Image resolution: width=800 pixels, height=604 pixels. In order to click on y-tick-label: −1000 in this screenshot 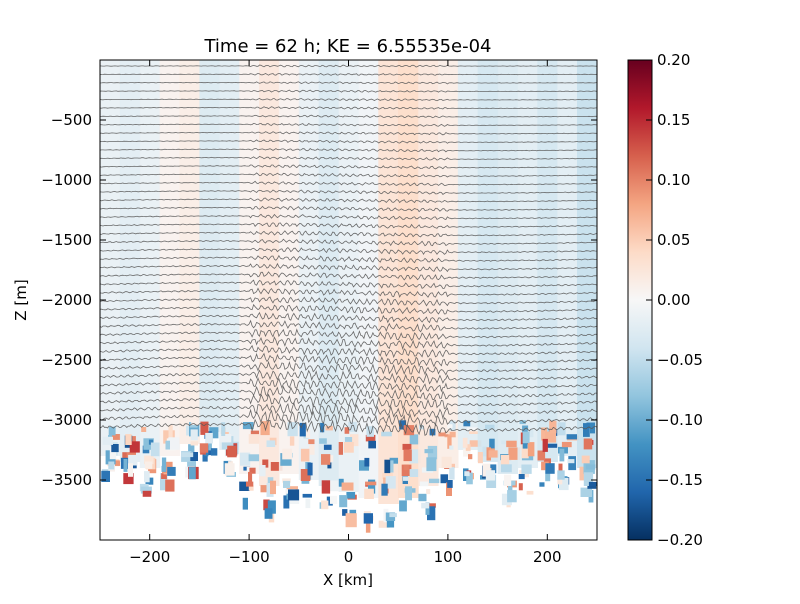, I will do `click(66, 180)`.